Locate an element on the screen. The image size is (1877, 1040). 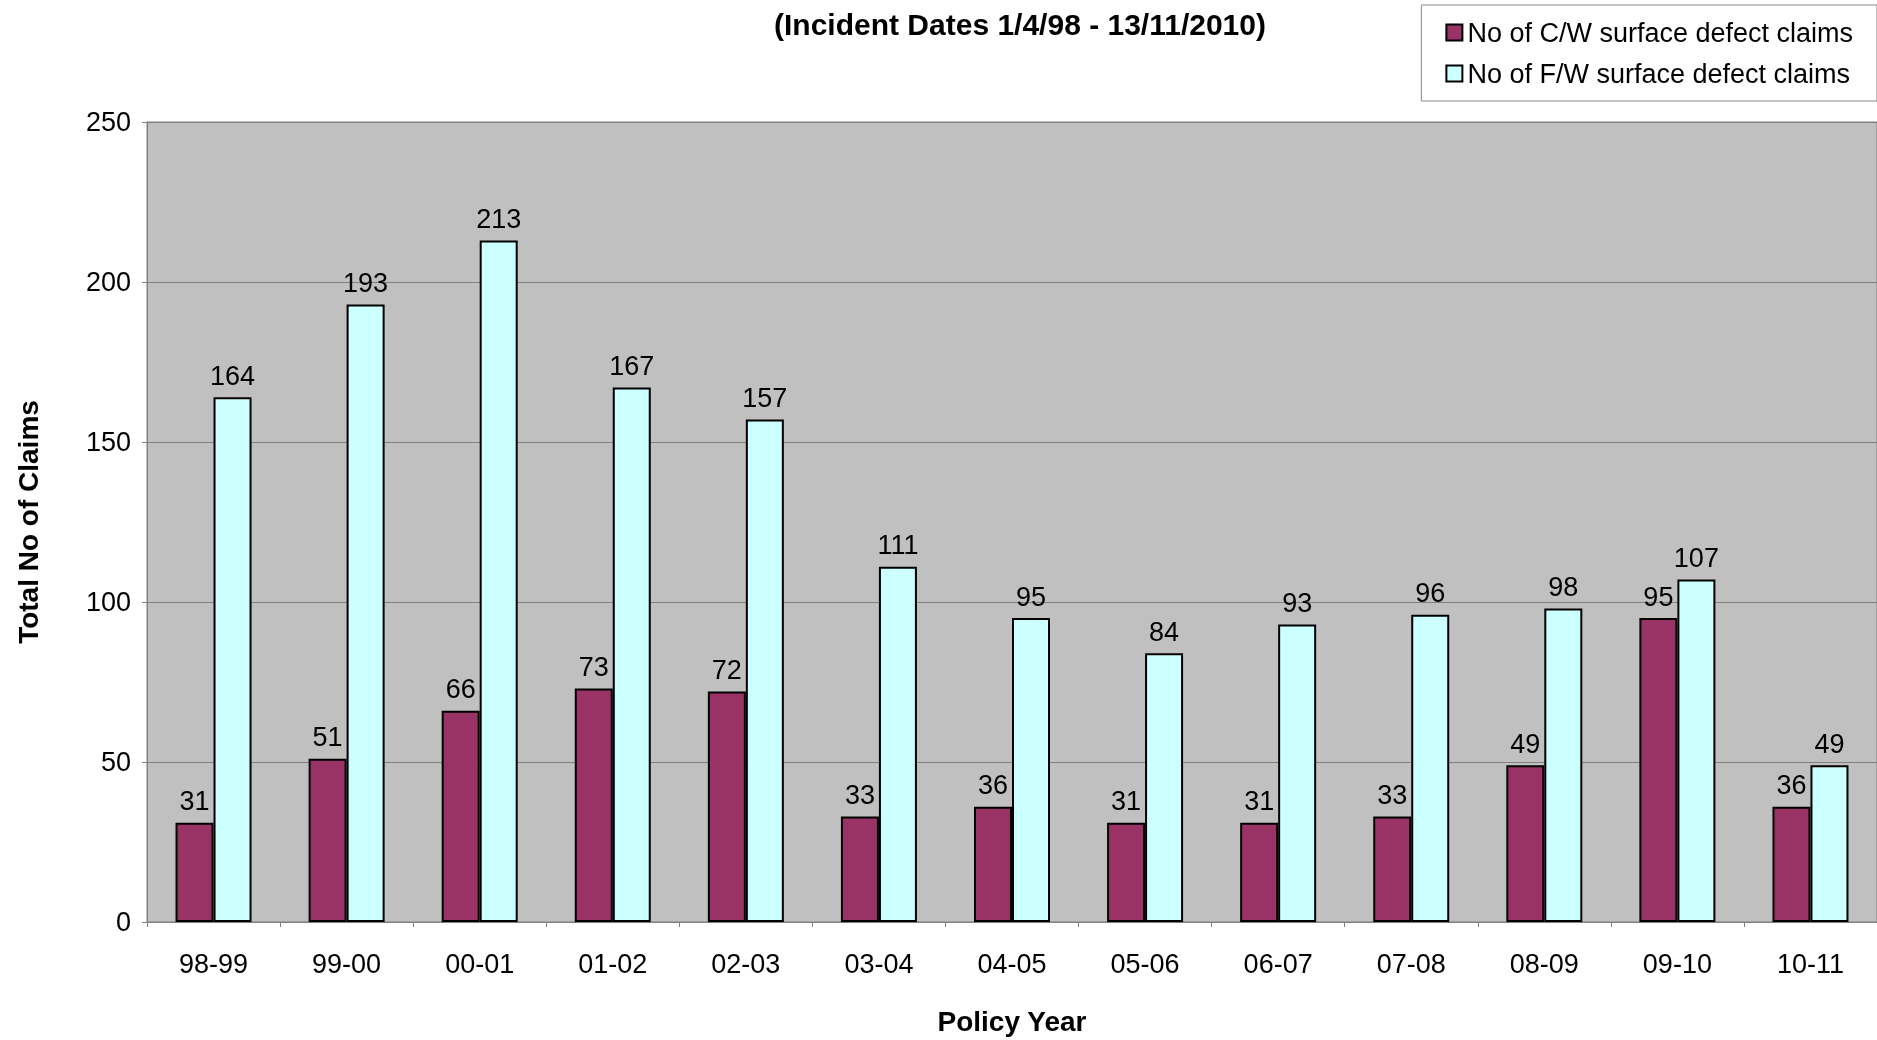
x-tick-label: 04-05 is located at coordinates (1012, 963).